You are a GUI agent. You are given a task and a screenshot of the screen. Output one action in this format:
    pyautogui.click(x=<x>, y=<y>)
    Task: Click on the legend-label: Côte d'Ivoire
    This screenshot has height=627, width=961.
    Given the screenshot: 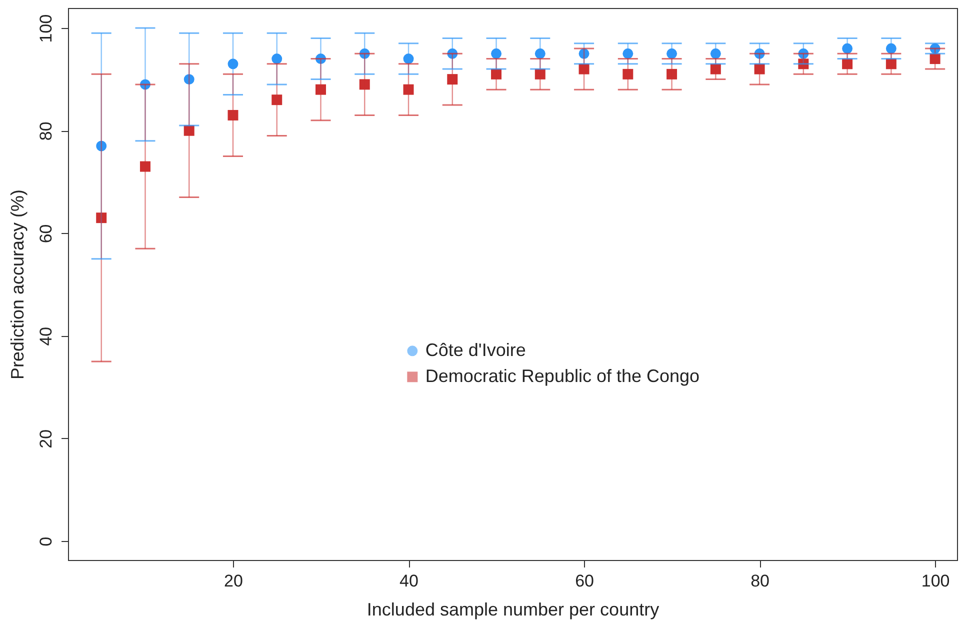 What is the action you would take?
    pyautogui.click(x=475, y=350)
    